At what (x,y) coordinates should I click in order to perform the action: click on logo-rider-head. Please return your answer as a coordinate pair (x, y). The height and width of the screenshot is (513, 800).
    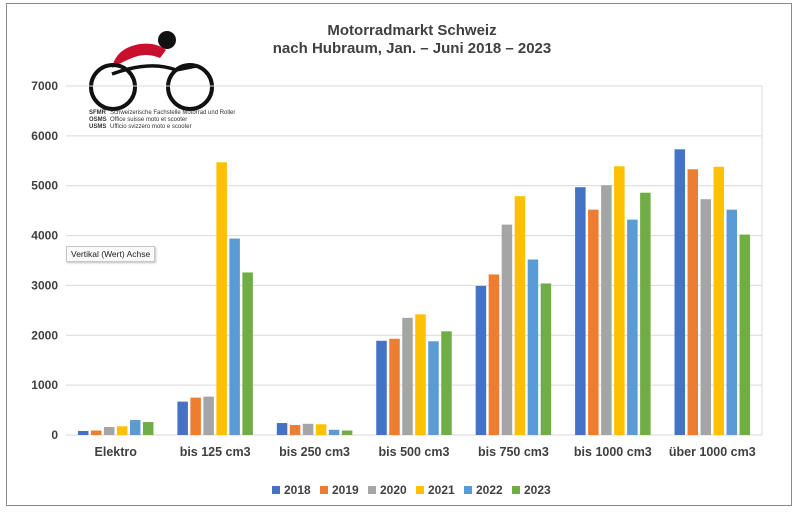
    Looking at the image, I should click on (167, 40).